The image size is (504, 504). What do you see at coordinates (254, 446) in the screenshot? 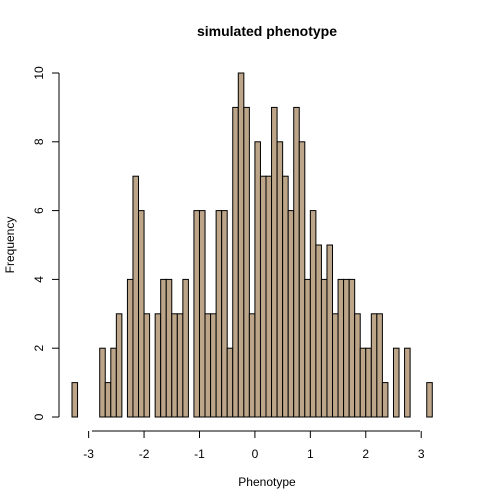
I see `x-axis: -3 -2 -1 0 1 2 3` at bounding box center [254, 446].